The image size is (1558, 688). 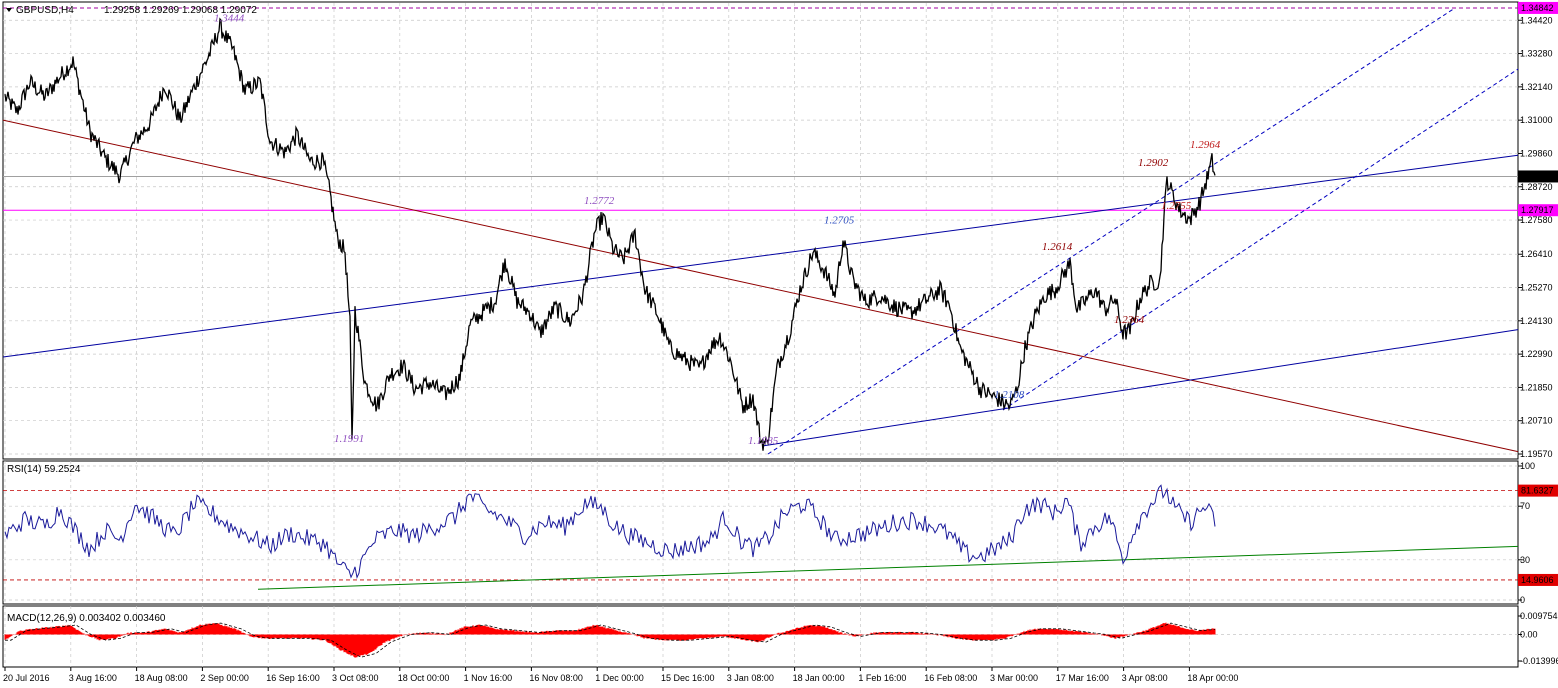 I want to click on symbol-label: GBPUSD,H4, so click(x=45, y=10).